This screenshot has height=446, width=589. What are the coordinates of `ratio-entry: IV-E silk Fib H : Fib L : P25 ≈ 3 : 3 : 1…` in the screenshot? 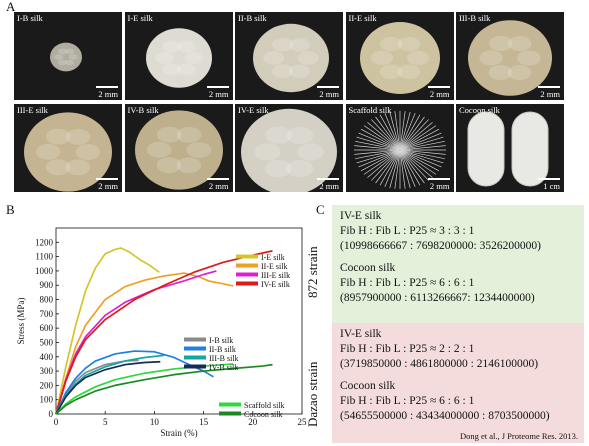 It's located at (440, 231).